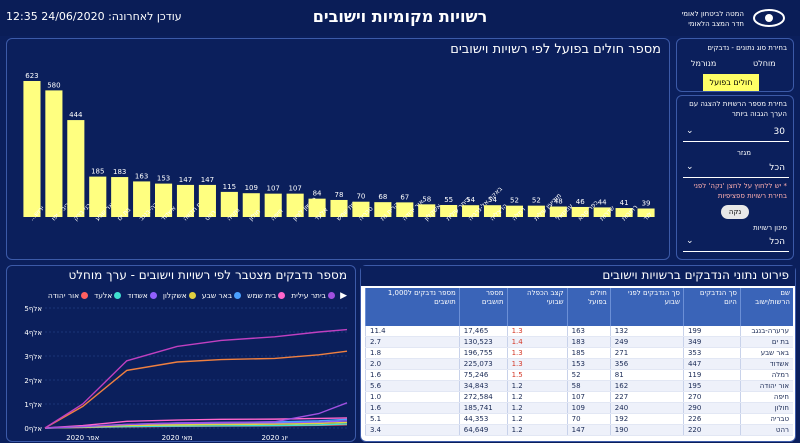 The width and height of the screenshot is (800, 443). I want to click on table-cell: 162, so click(646, 386).